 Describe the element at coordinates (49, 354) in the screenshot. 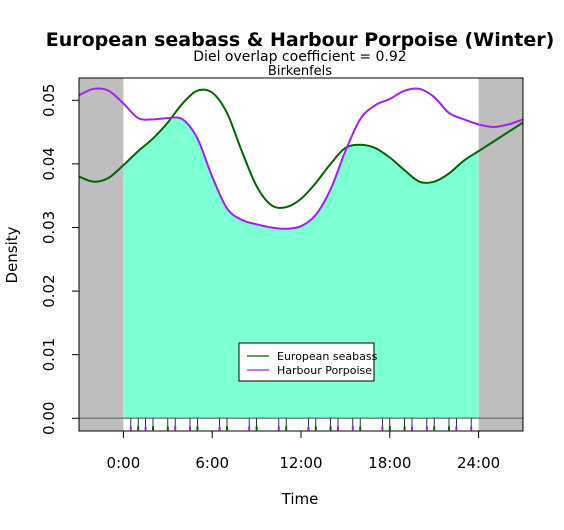

I see `y-tick-label: 0.01` at that location.